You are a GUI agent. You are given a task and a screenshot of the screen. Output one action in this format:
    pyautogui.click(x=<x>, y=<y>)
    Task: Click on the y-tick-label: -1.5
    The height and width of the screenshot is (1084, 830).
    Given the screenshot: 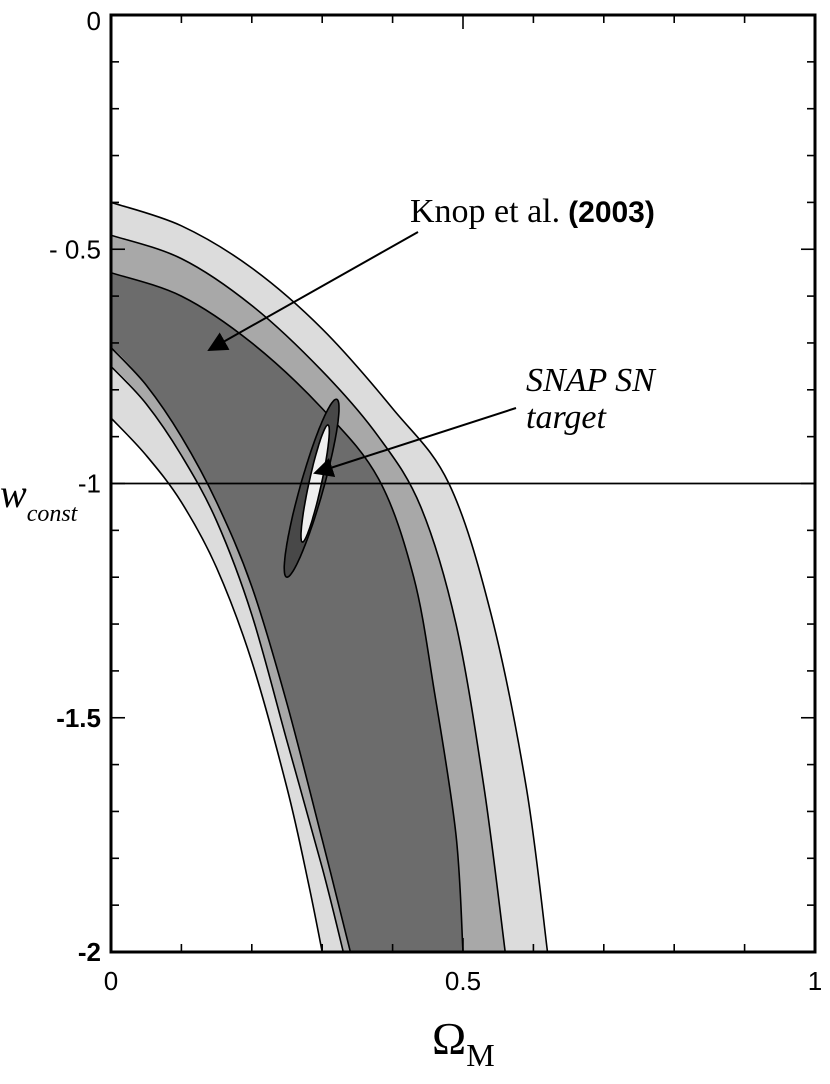 What is the action you would take?
    pyautogui.click(x=78, y=718)
    